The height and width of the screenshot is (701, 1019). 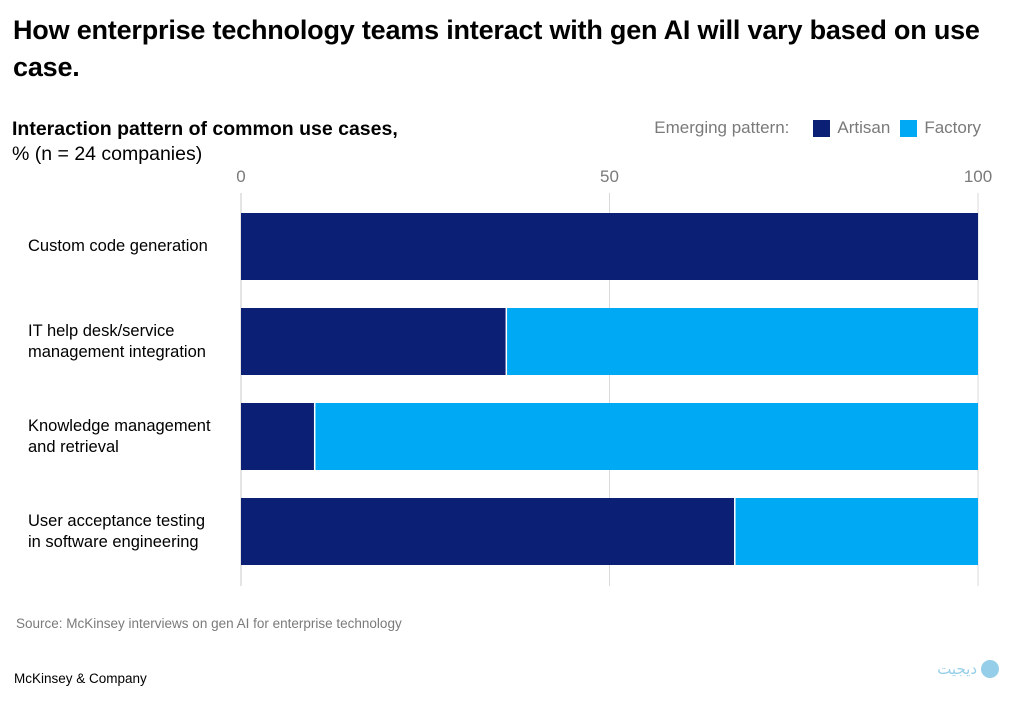 What do you see at coordinates (107, 154) in the screenshot?
I see `subtitle-units: % (n = 24 companies)` at bounding box center [107, 154].